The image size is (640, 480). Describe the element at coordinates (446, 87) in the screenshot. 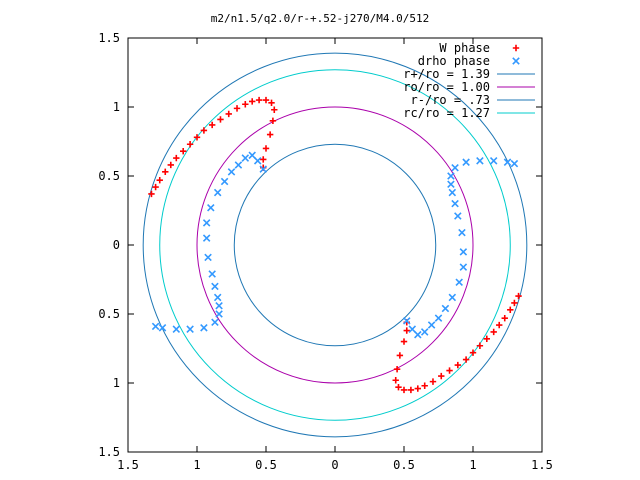

I see `legend-label: ro/ro = 1.00` at that location.